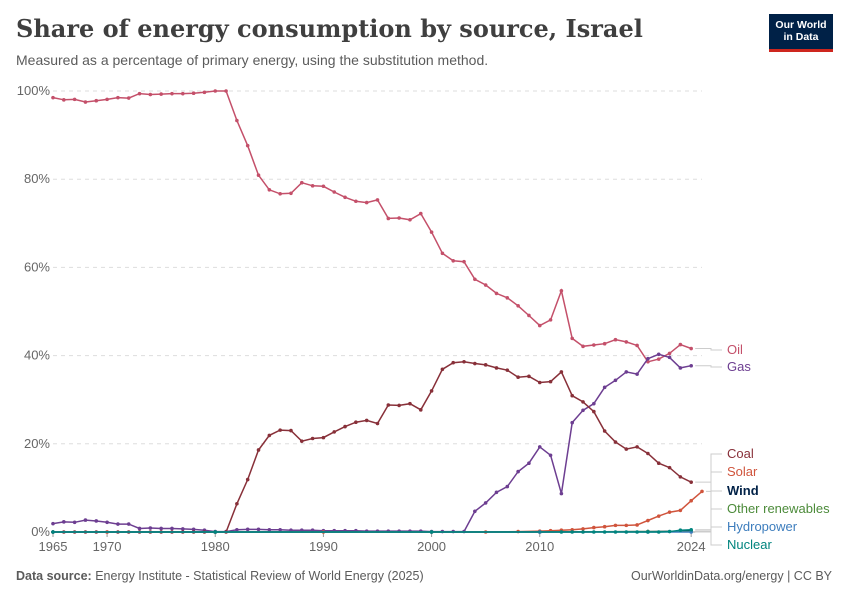  Describe the element at coordinates (762, 526) in the screenshot. I see `series-label-hydropower: Hydropower` at that location.